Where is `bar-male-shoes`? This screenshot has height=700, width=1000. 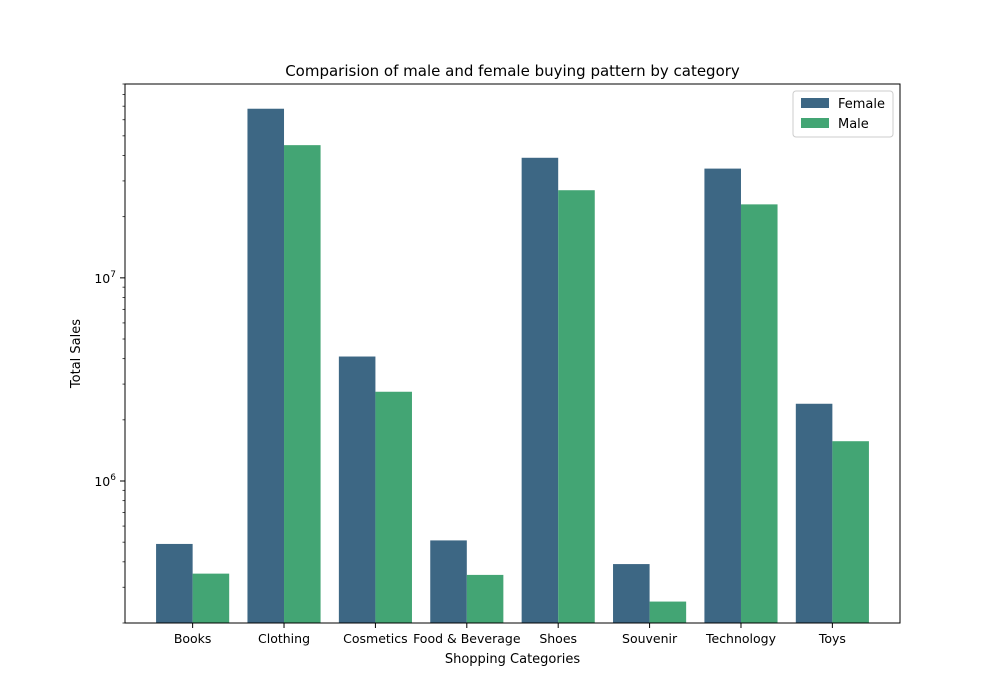 bar-male-shoes is located at coordinates (576, 406).